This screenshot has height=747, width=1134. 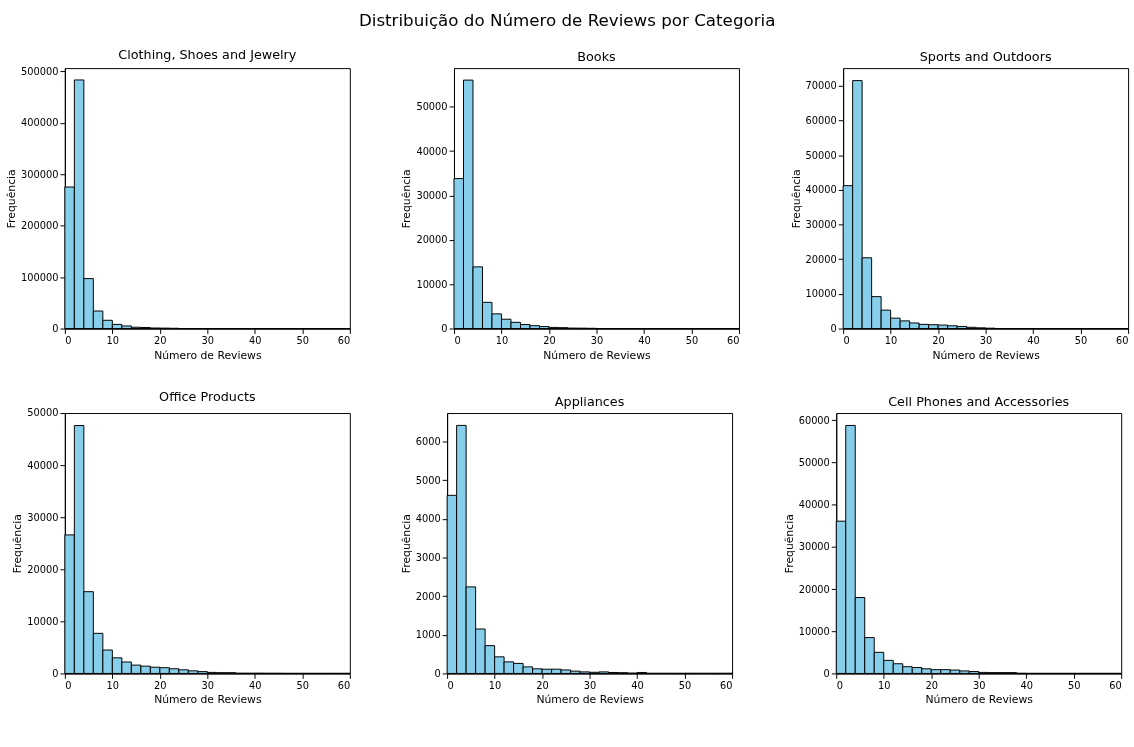 I want to click on y-tick-label: 70000, so click(x=821, y=86).